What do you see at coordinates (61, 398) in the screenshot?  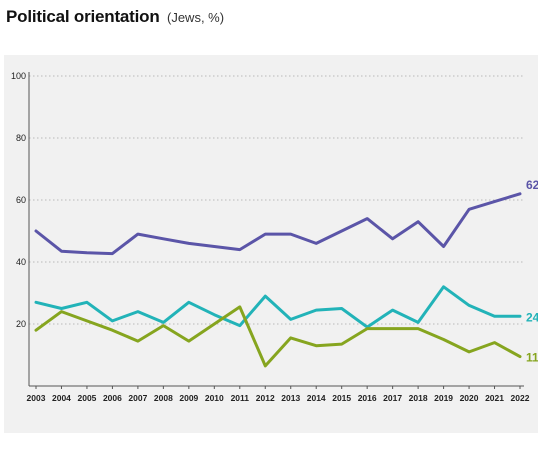 I see `x-tick-label: 2004` at bounding box center [61, 398].